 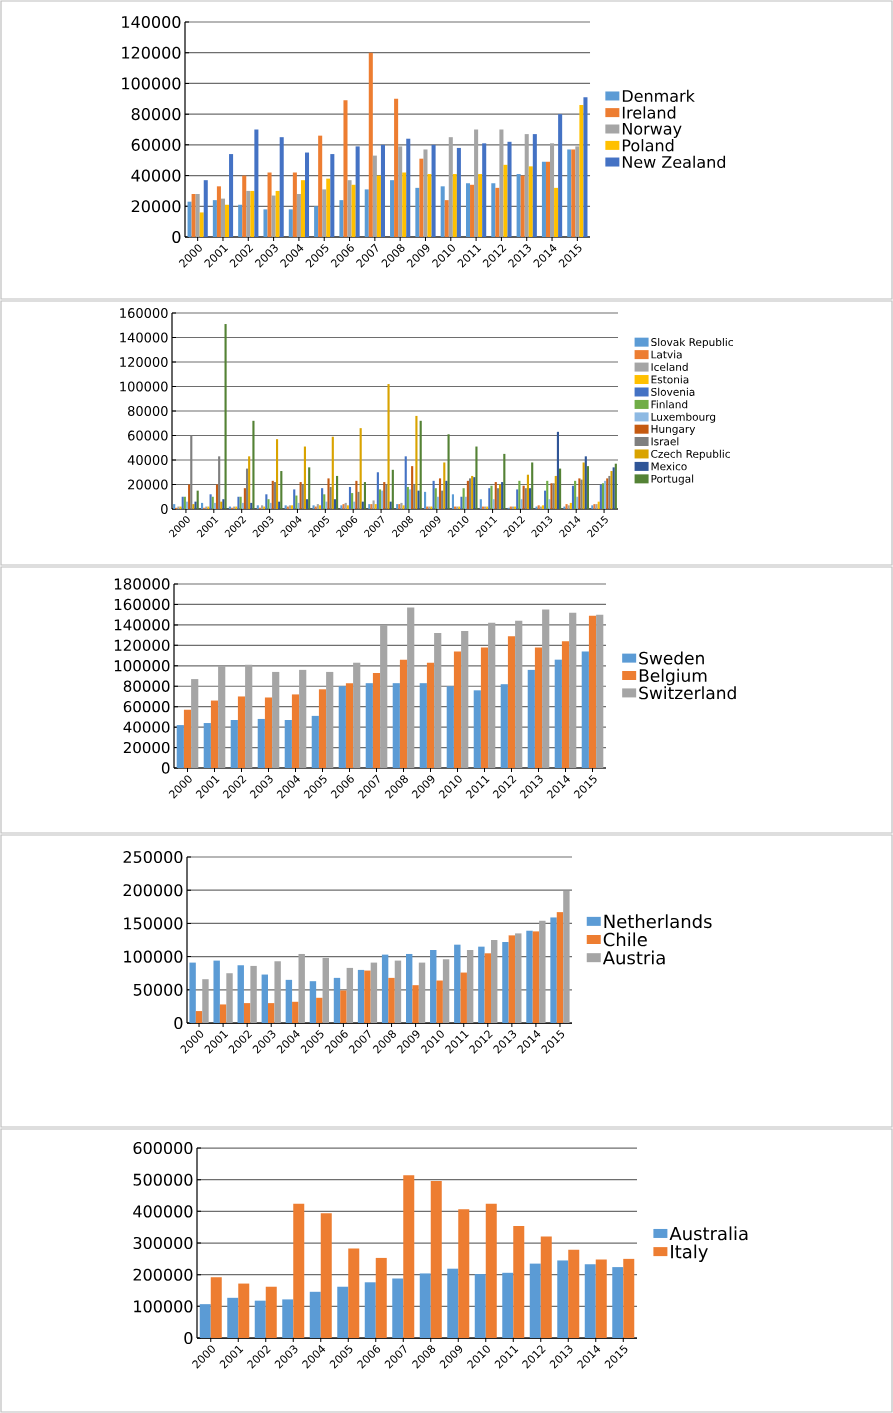 I want to click on legend-label: Latvia, so click(x=666, y=354).